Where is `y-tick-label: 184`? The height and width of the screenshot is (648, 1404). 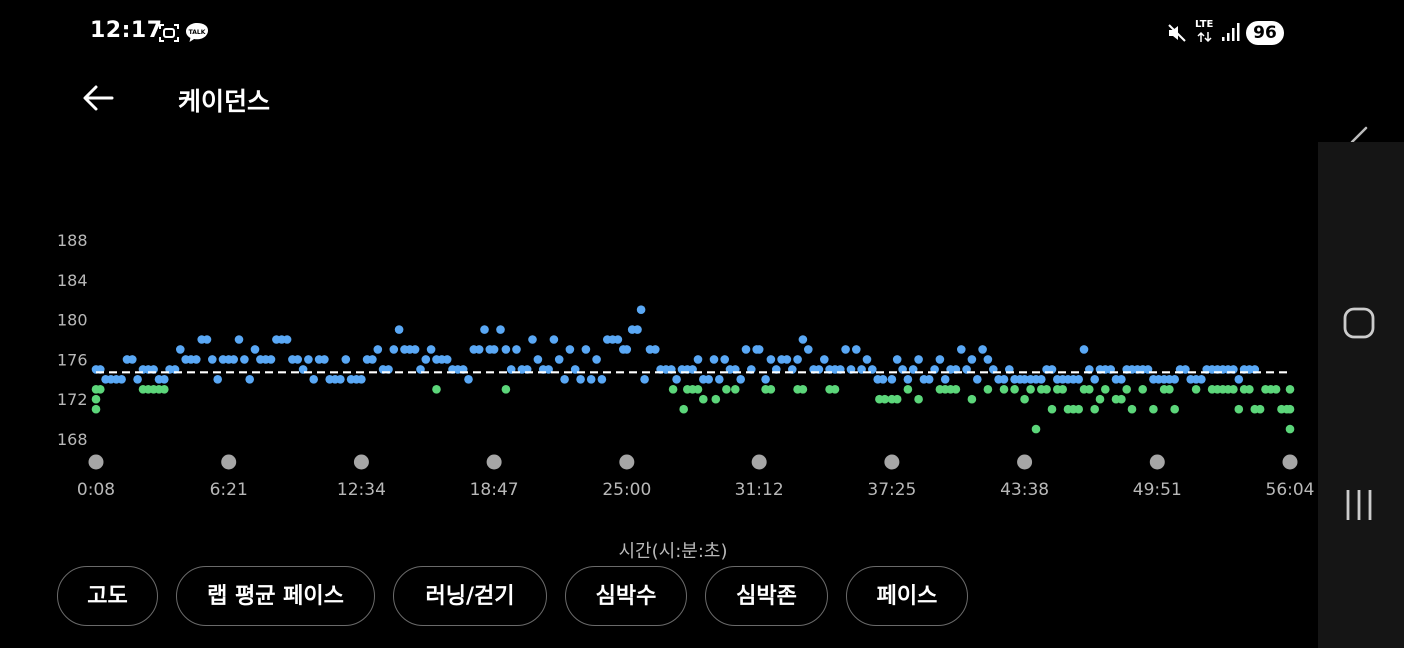 y-tick-label: 184 is located at coordinates (72, 280).